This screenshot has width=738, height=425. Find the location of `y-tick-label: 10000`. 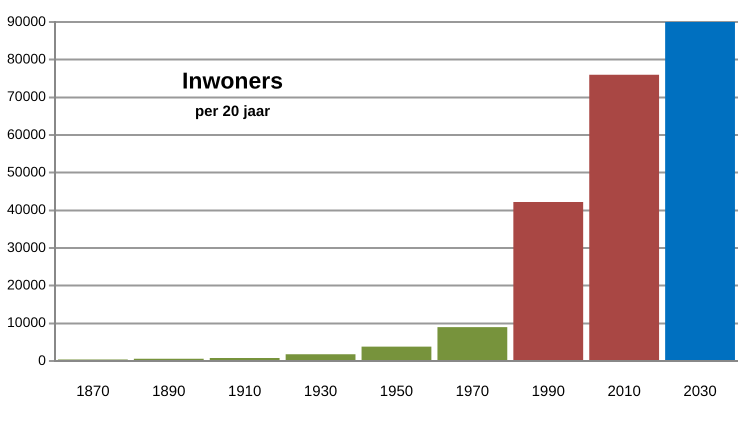

y-tick-label: 10000 is located at coordinates (26, 322).